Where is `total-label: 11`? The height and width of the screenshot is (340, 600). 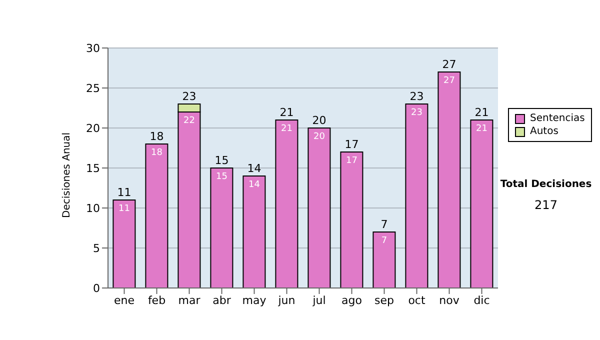 total-label: 11 is located at coordinates (124, 192).